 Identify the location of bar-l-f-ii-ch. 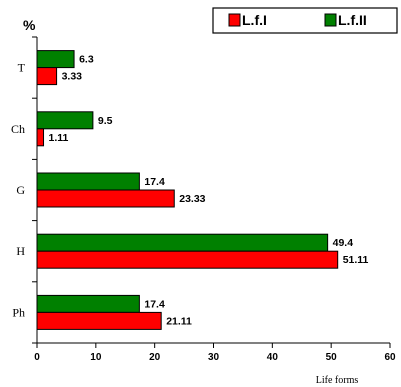
(65, 120).